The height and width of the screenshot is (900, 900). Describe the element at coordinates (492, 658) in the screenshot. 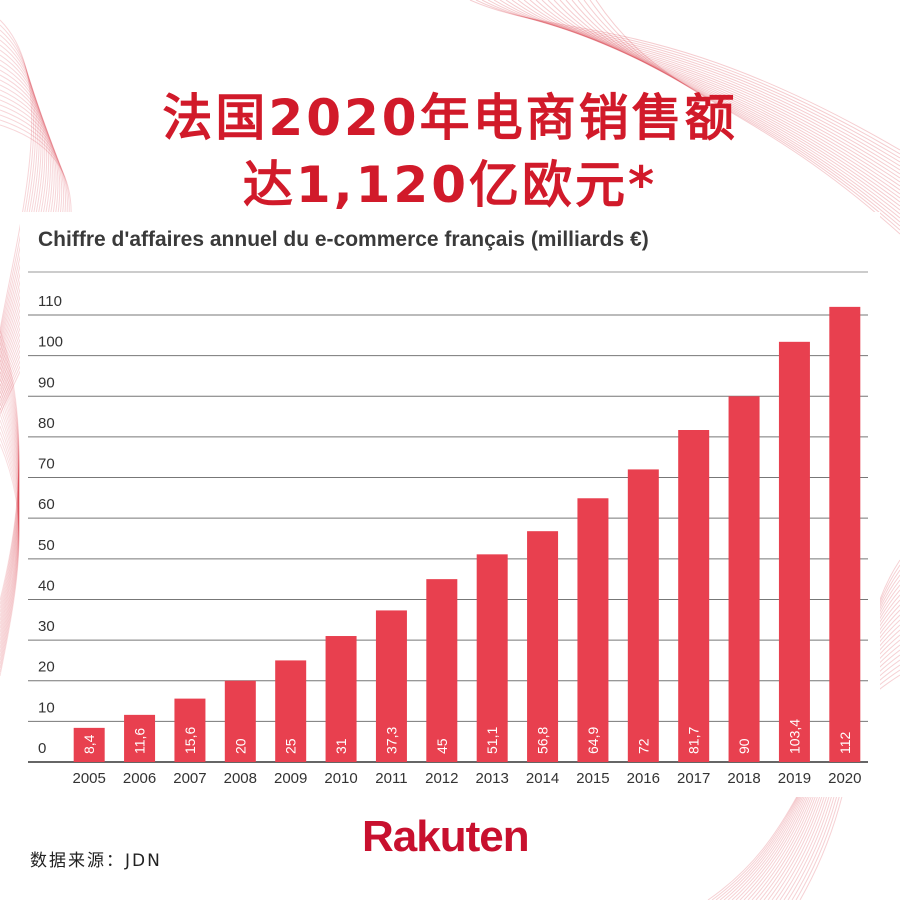

I see `bar-2013` at that location.